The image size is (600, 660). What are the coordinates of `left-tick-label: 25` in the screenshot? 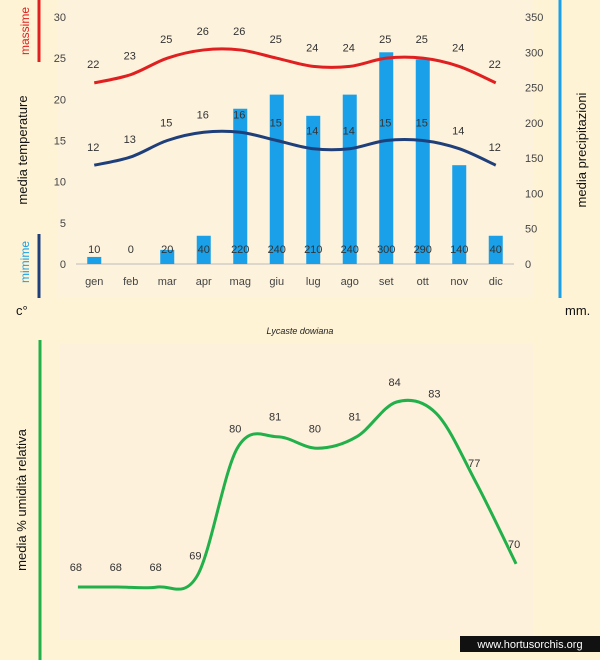 It's located at (60, 59).